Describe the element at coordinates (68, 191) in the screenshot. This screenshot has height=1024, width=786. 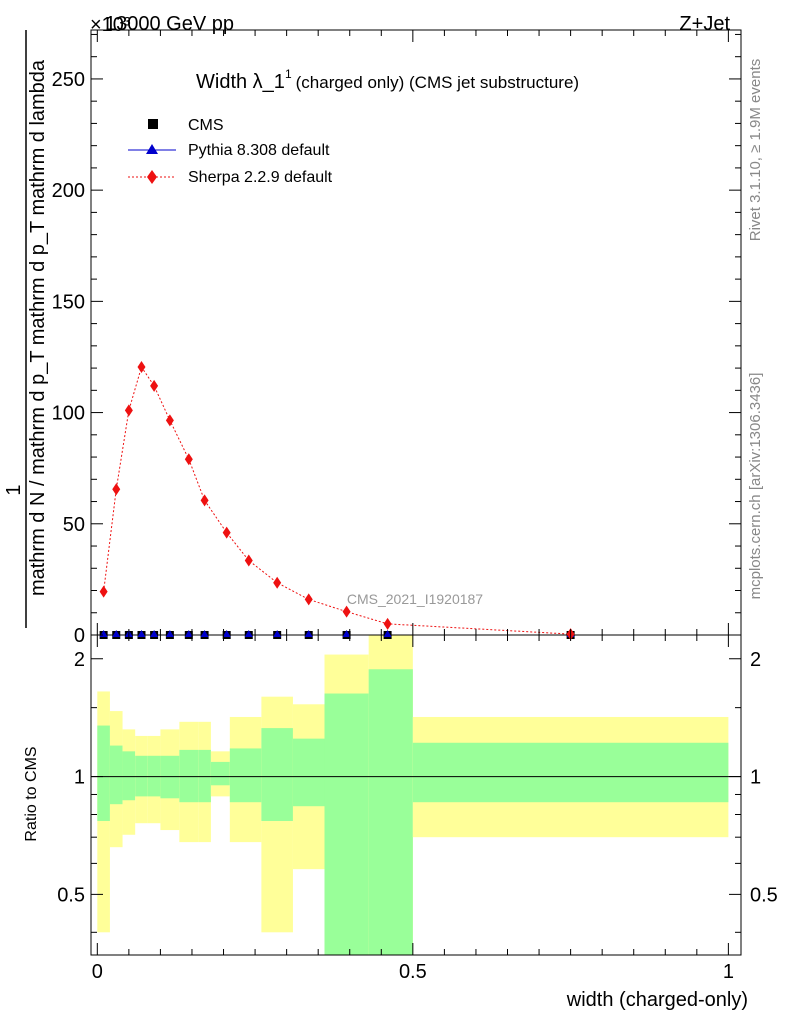
I see `main-y-tick-label: 200` at that location.